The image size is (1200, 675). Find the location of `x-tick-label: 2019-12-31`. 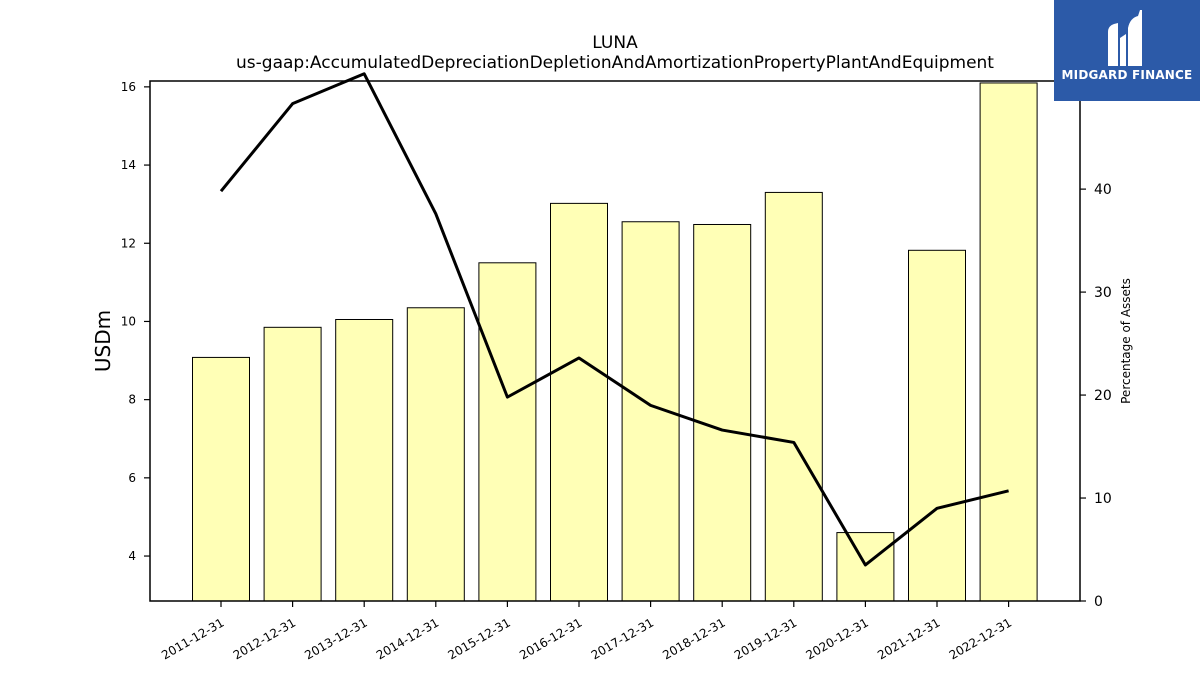

x-tick-label: 2019-12-31 is located at coordinates (765, 638).